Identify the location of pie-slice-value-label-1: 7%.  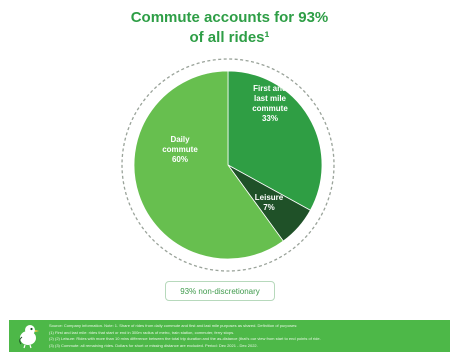
(269, 207).